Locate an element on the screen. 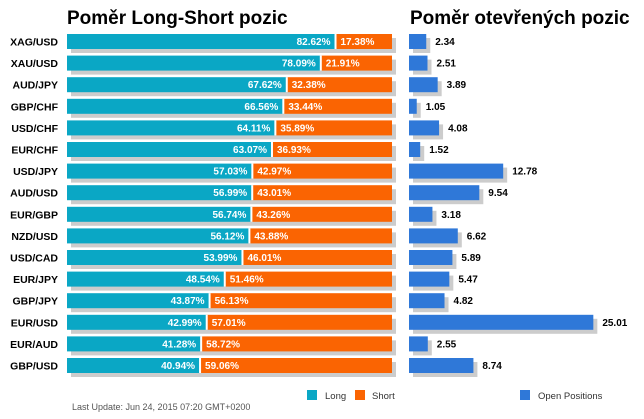 The width and height of the screenshot is (644, 419). long-value-eur-jpy: 48.54% is located at coordinates (203, 280).